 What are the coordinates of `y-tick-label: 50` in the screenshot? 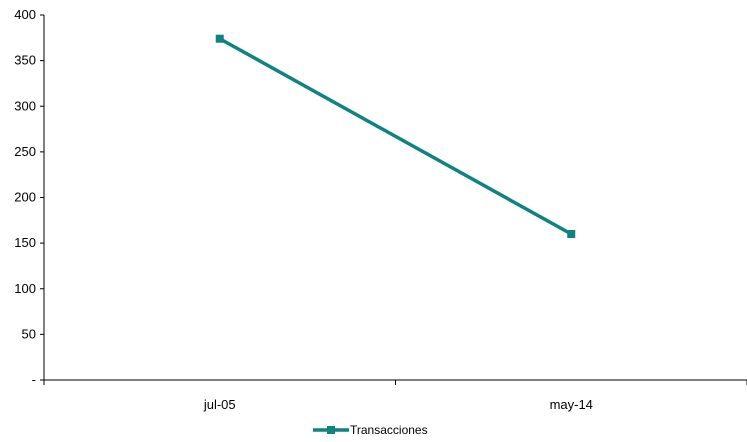 It's located at (29, 333).